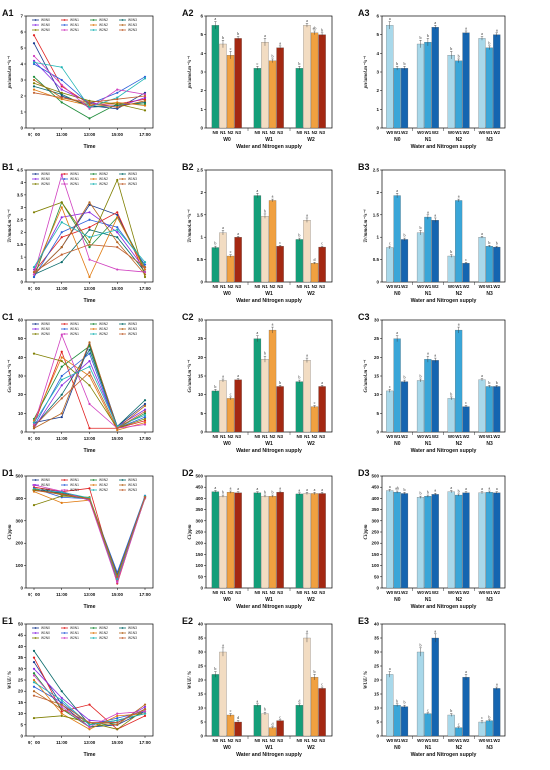 Image resolution: width=550 pixels, height=770 pixels. What do you see at coordinates (103, 179) in the screenshot?
I see `legend-label: W1N2` at bounding box center [103, 179].